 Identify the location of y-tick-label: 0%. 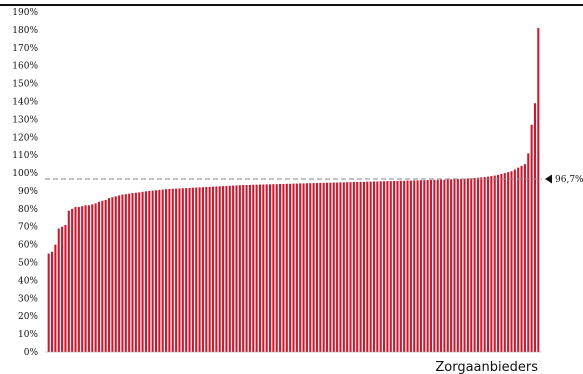
(31, 353).